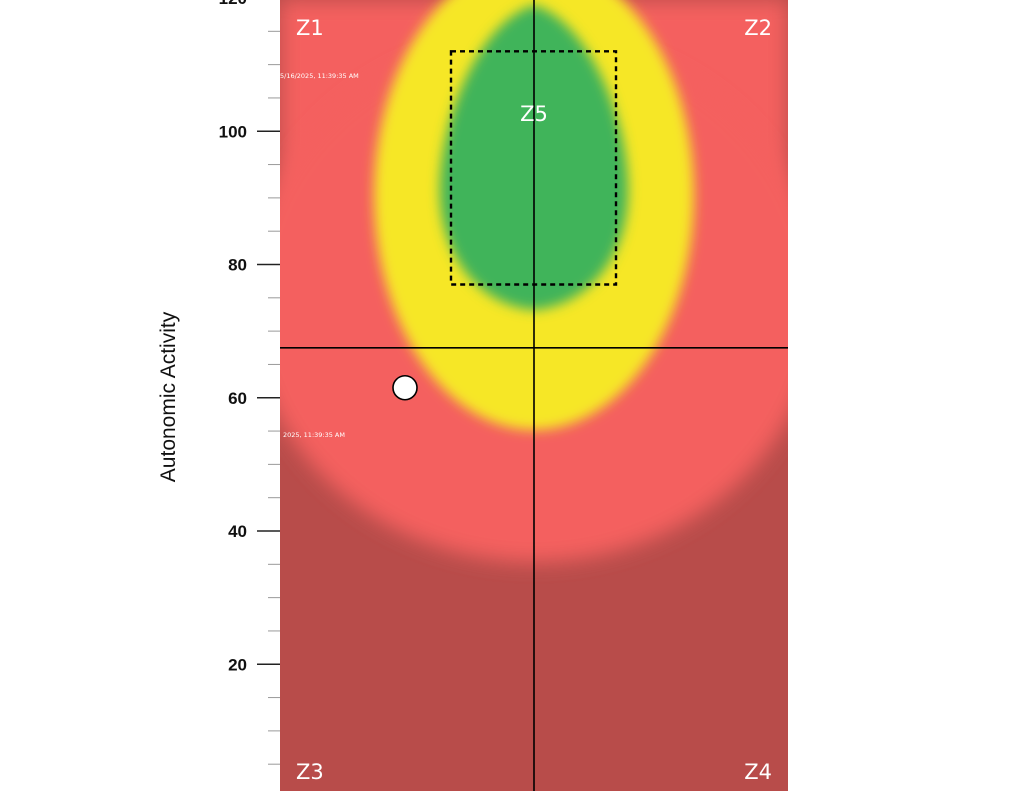 This screenshot has height=791, width=1024. What do you see at coordinates (249, 382) in the screenshot?
I see `y-axis: 20 40 60 80 100 120` at bounding box center [249, 382].